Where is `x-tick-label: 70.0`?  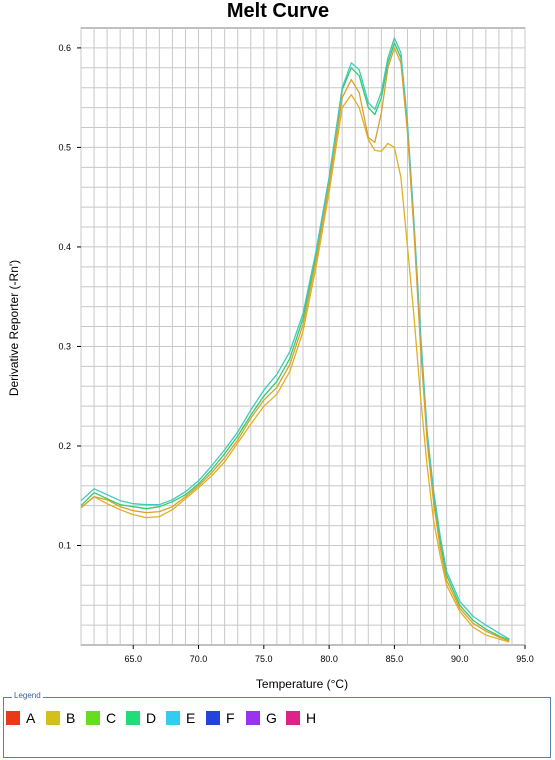 x-tick-label: 70.0 is located at coordinates (199, 659).